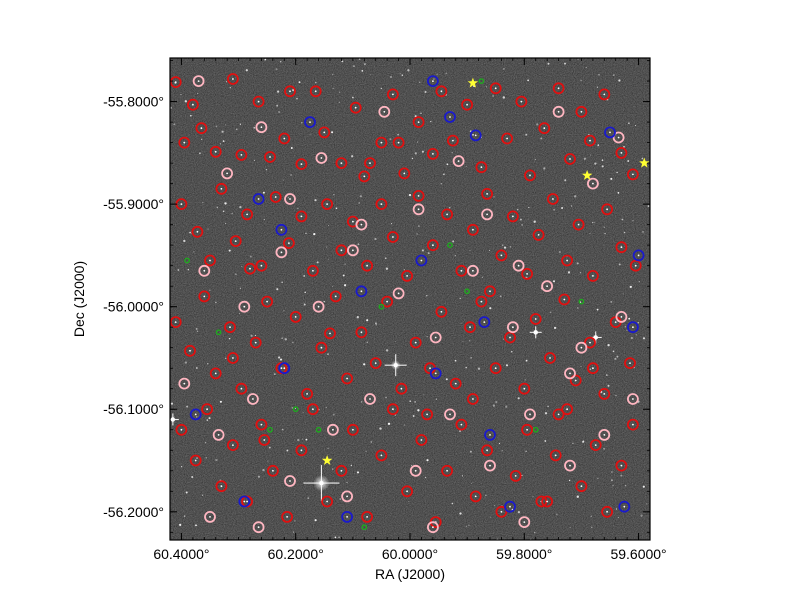 Image resolution: width=800 pixels, height=600 pixels. I want to click on blue-circle-marker-core, so click(475, 135).